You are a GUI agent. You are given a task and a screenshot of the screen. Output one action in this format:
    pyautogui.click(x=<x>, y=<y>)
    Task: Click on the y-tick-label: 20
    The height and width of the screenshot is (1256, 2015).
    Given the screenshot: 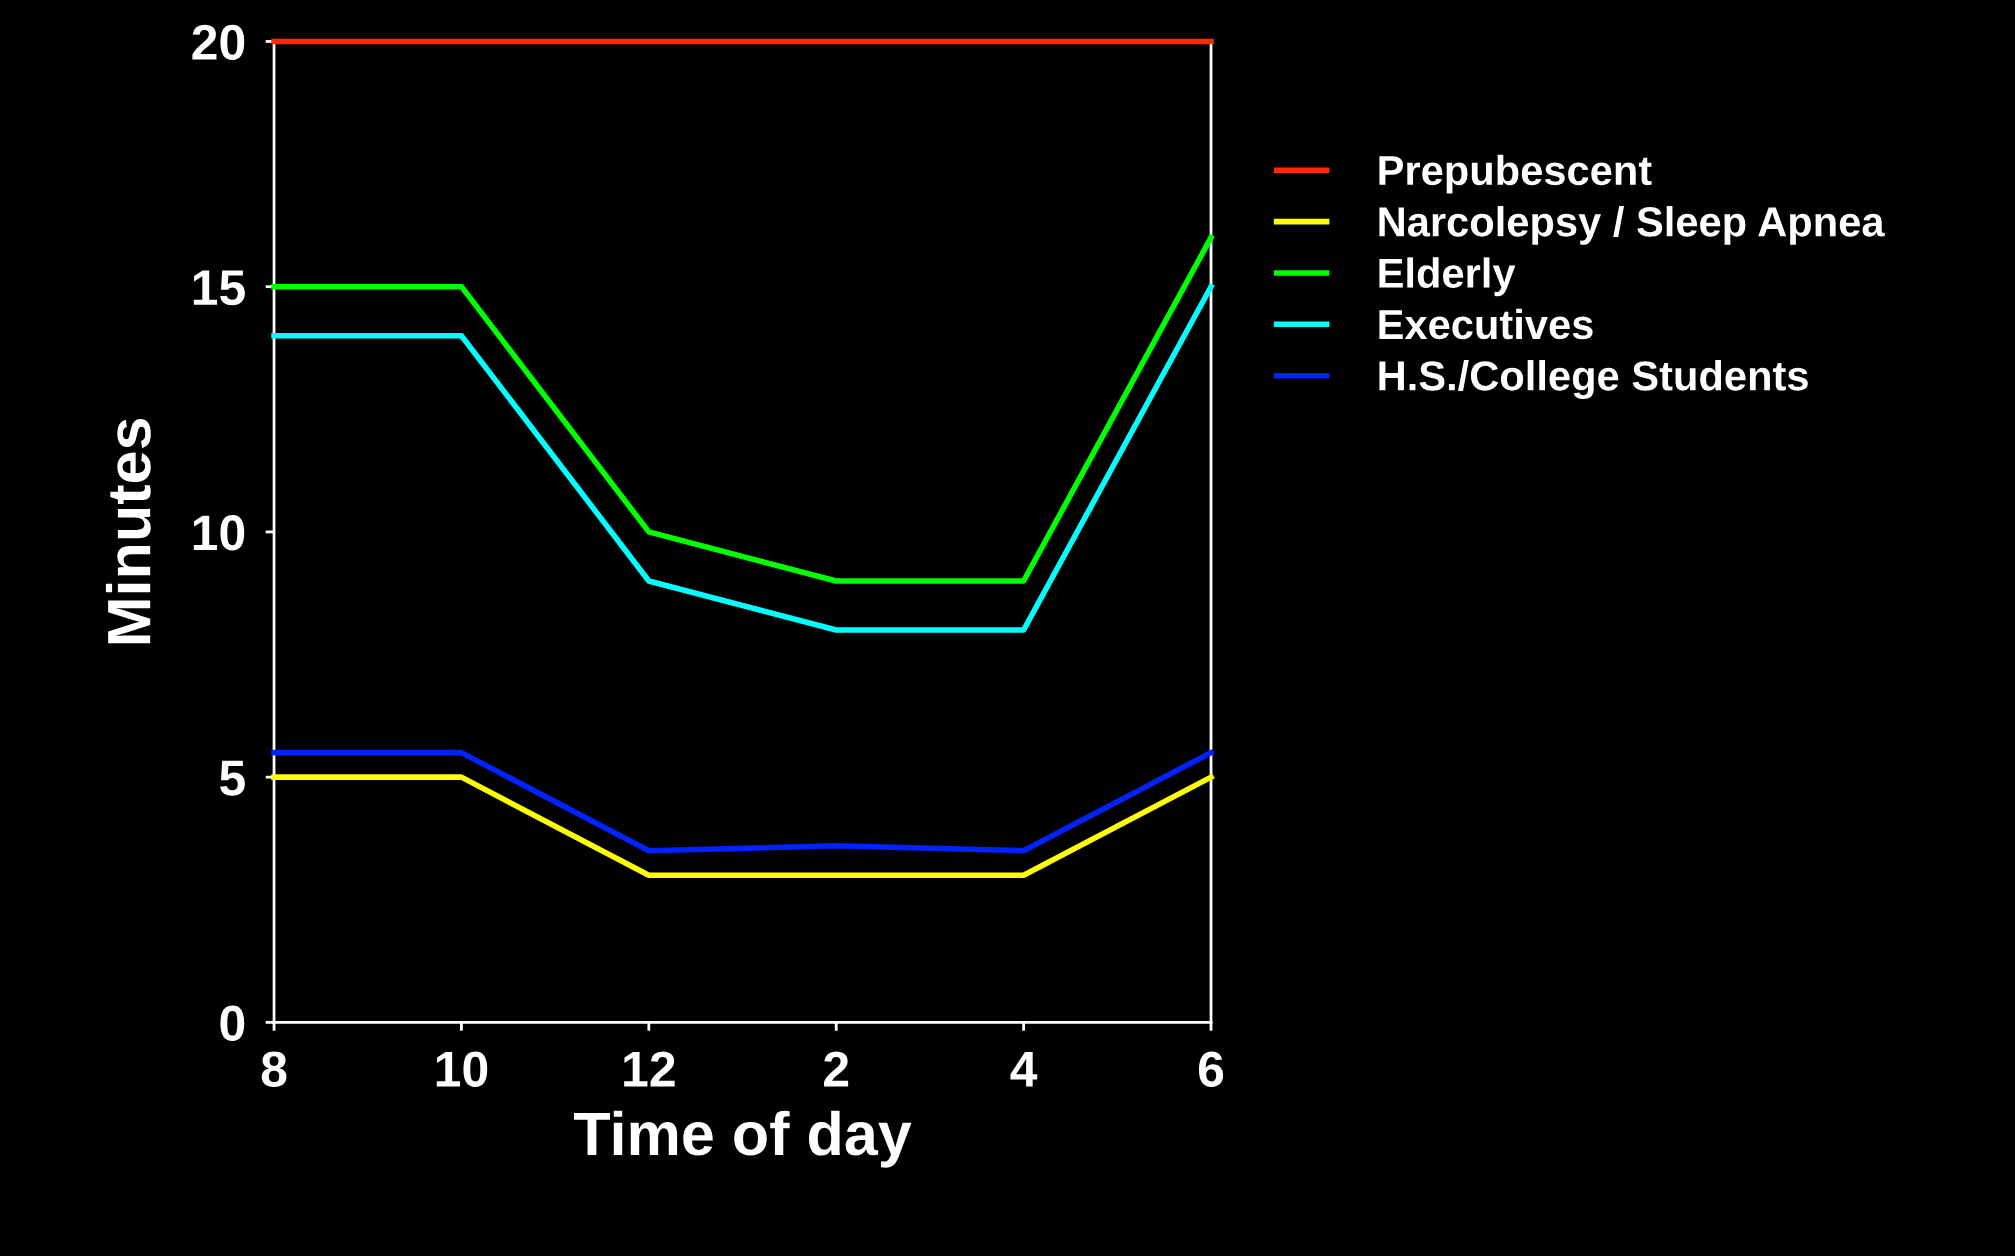 What is the action you would take?
    pyautogui.click(x=218, y=42)
    